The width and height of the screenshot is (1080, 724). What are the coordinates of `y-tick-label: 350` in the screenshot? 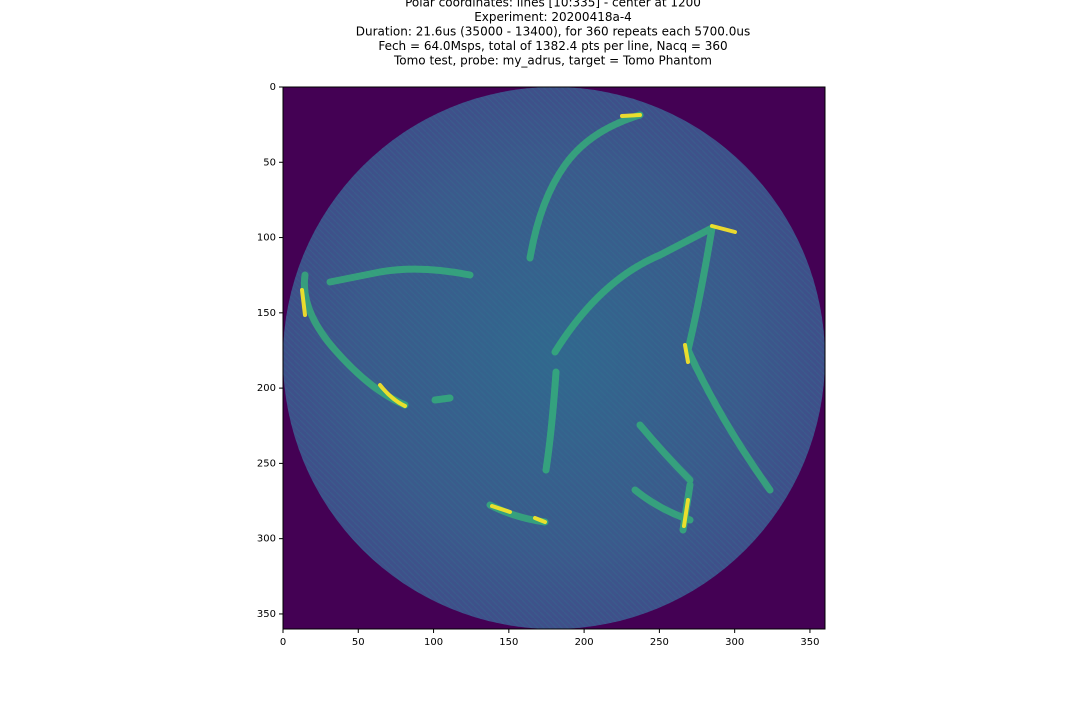 It's located at (266, 614).